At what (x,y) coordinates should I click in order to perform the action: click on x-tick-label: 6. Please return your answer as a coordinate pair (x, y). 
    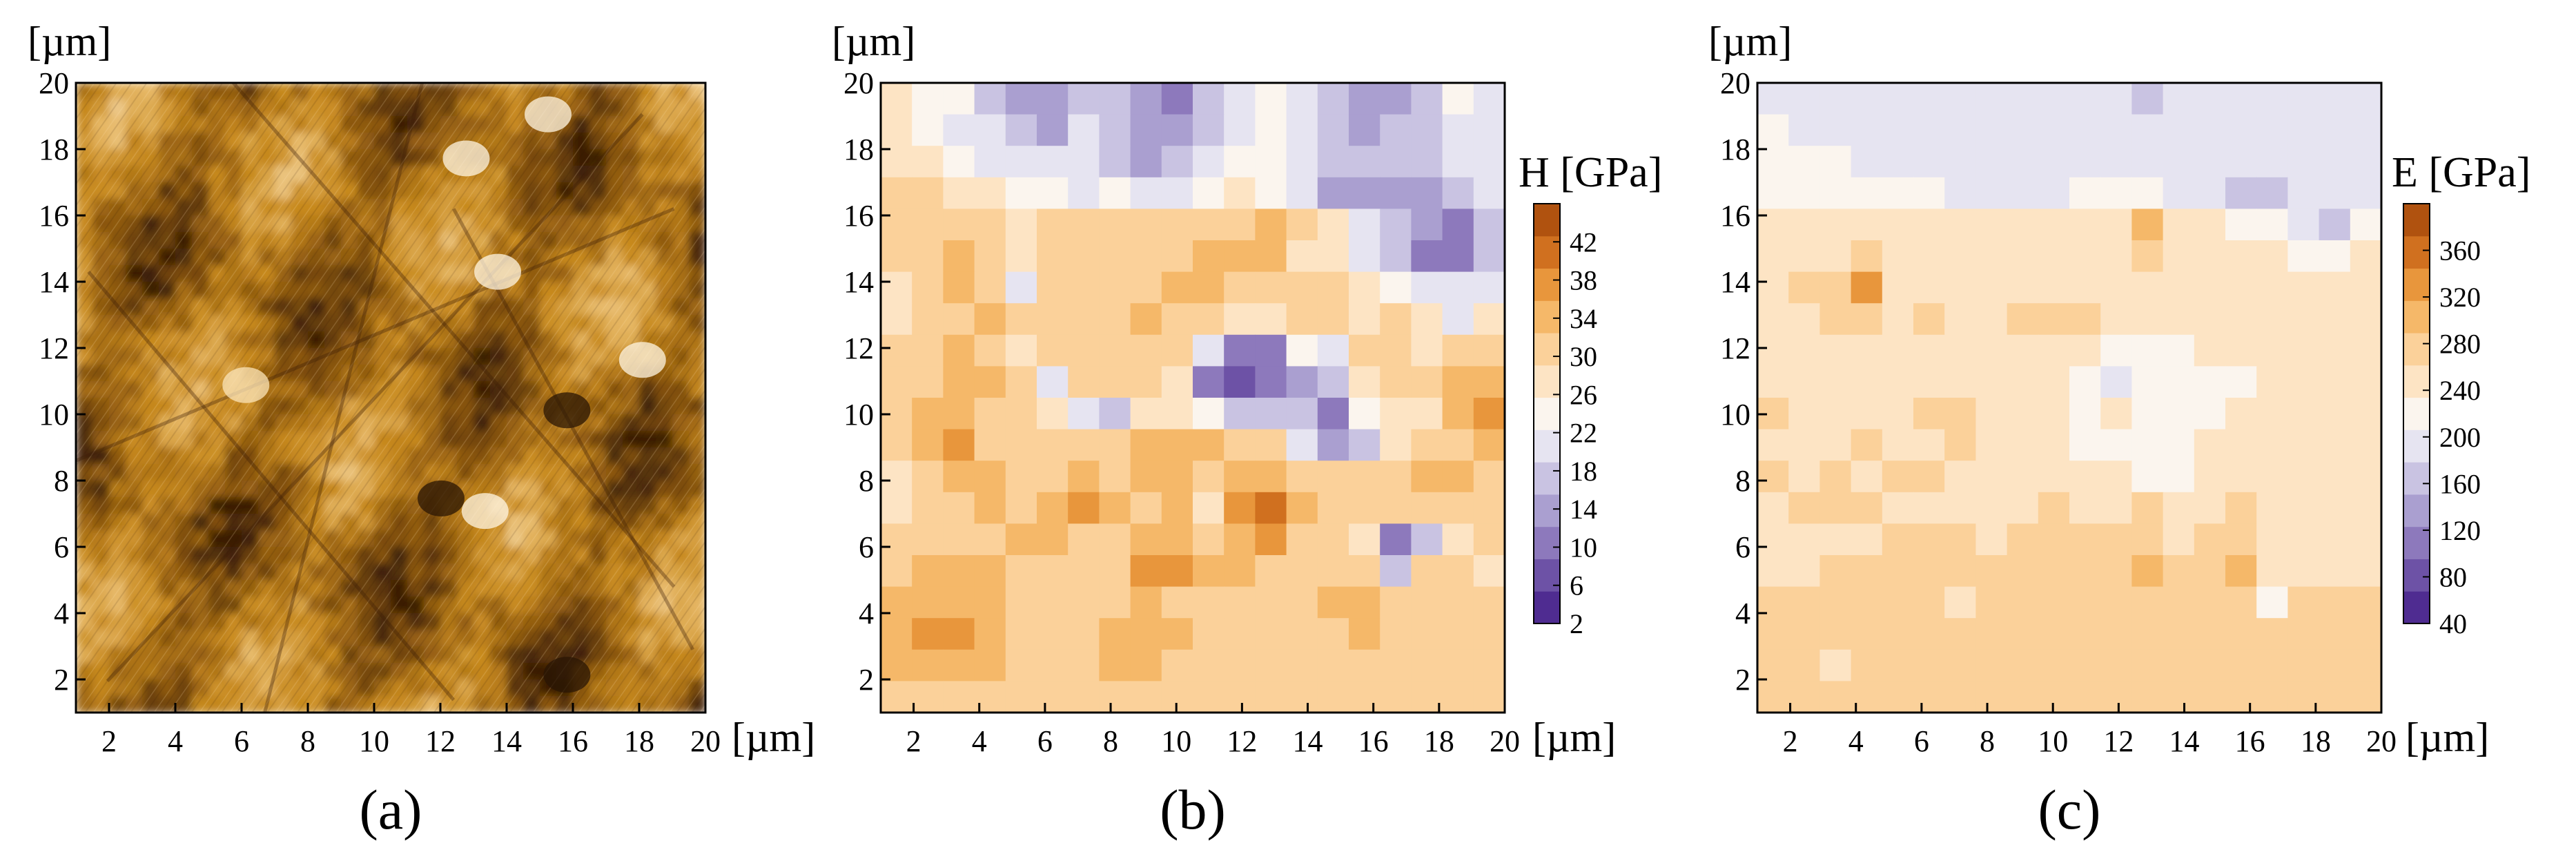
    Looking at the image, I should click on (241, 741).